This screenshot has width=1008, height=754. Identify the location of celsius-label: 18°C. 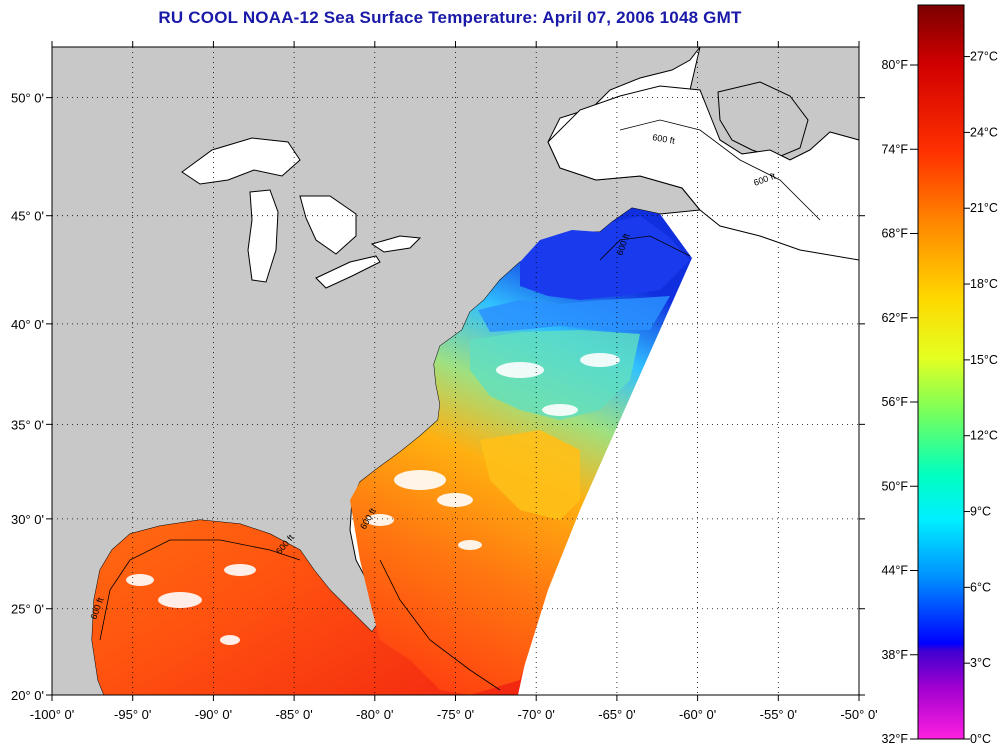
(984, 284).